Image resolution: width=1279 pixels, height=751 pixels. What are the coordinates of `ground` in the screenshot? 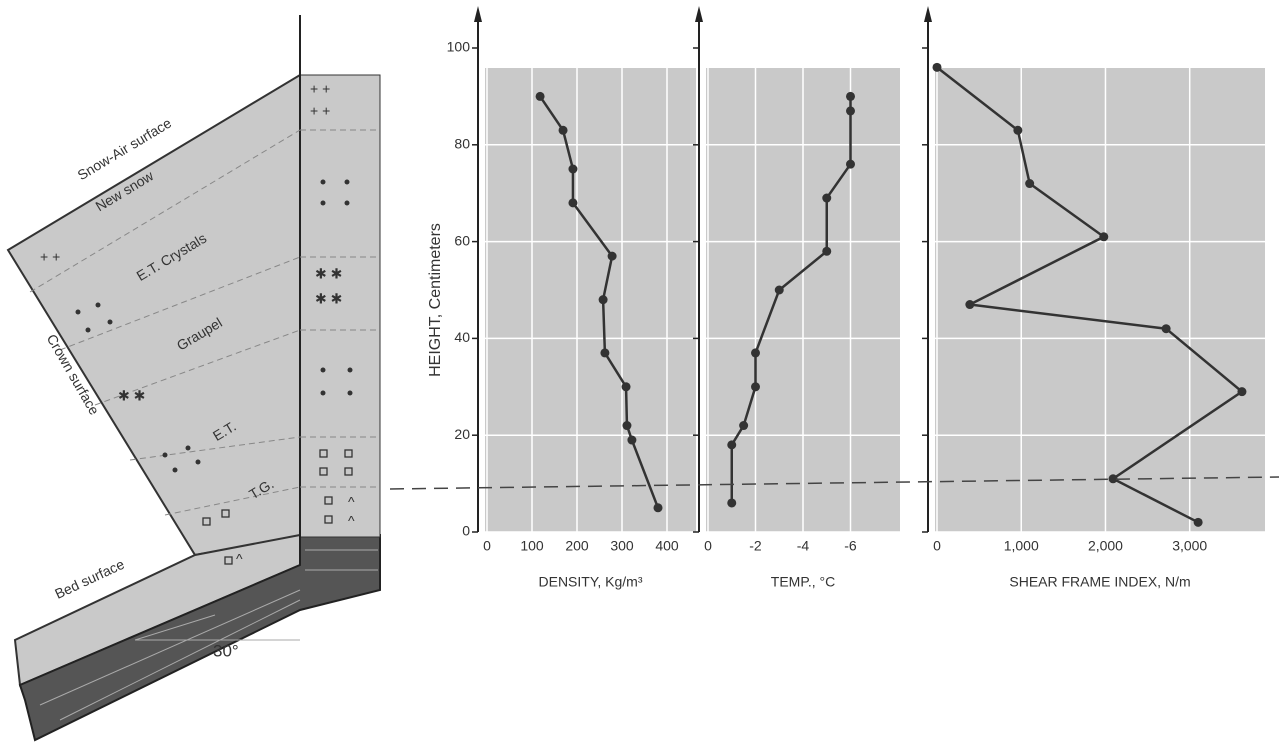 It's located at (199, 638).